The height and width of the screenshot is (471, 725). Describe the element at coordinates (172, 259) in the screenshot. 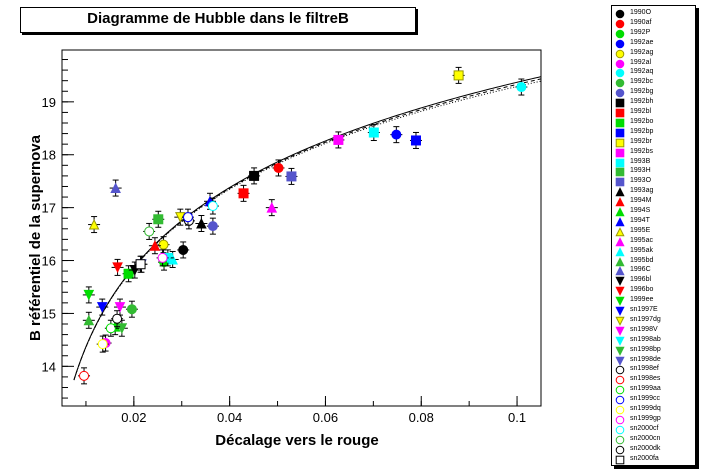

I see `data-point-1995ak` at that location.